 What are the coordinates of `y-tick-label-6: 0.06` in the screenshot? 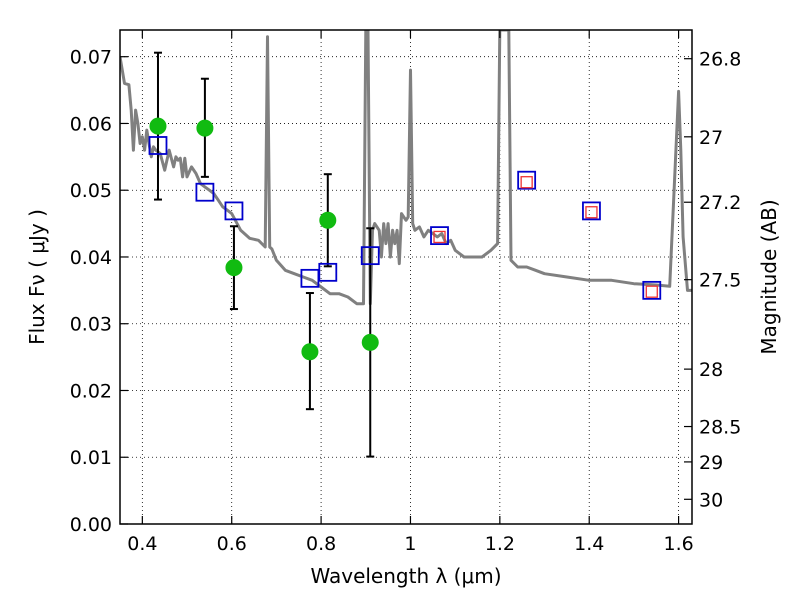 It's located at (91, 124).